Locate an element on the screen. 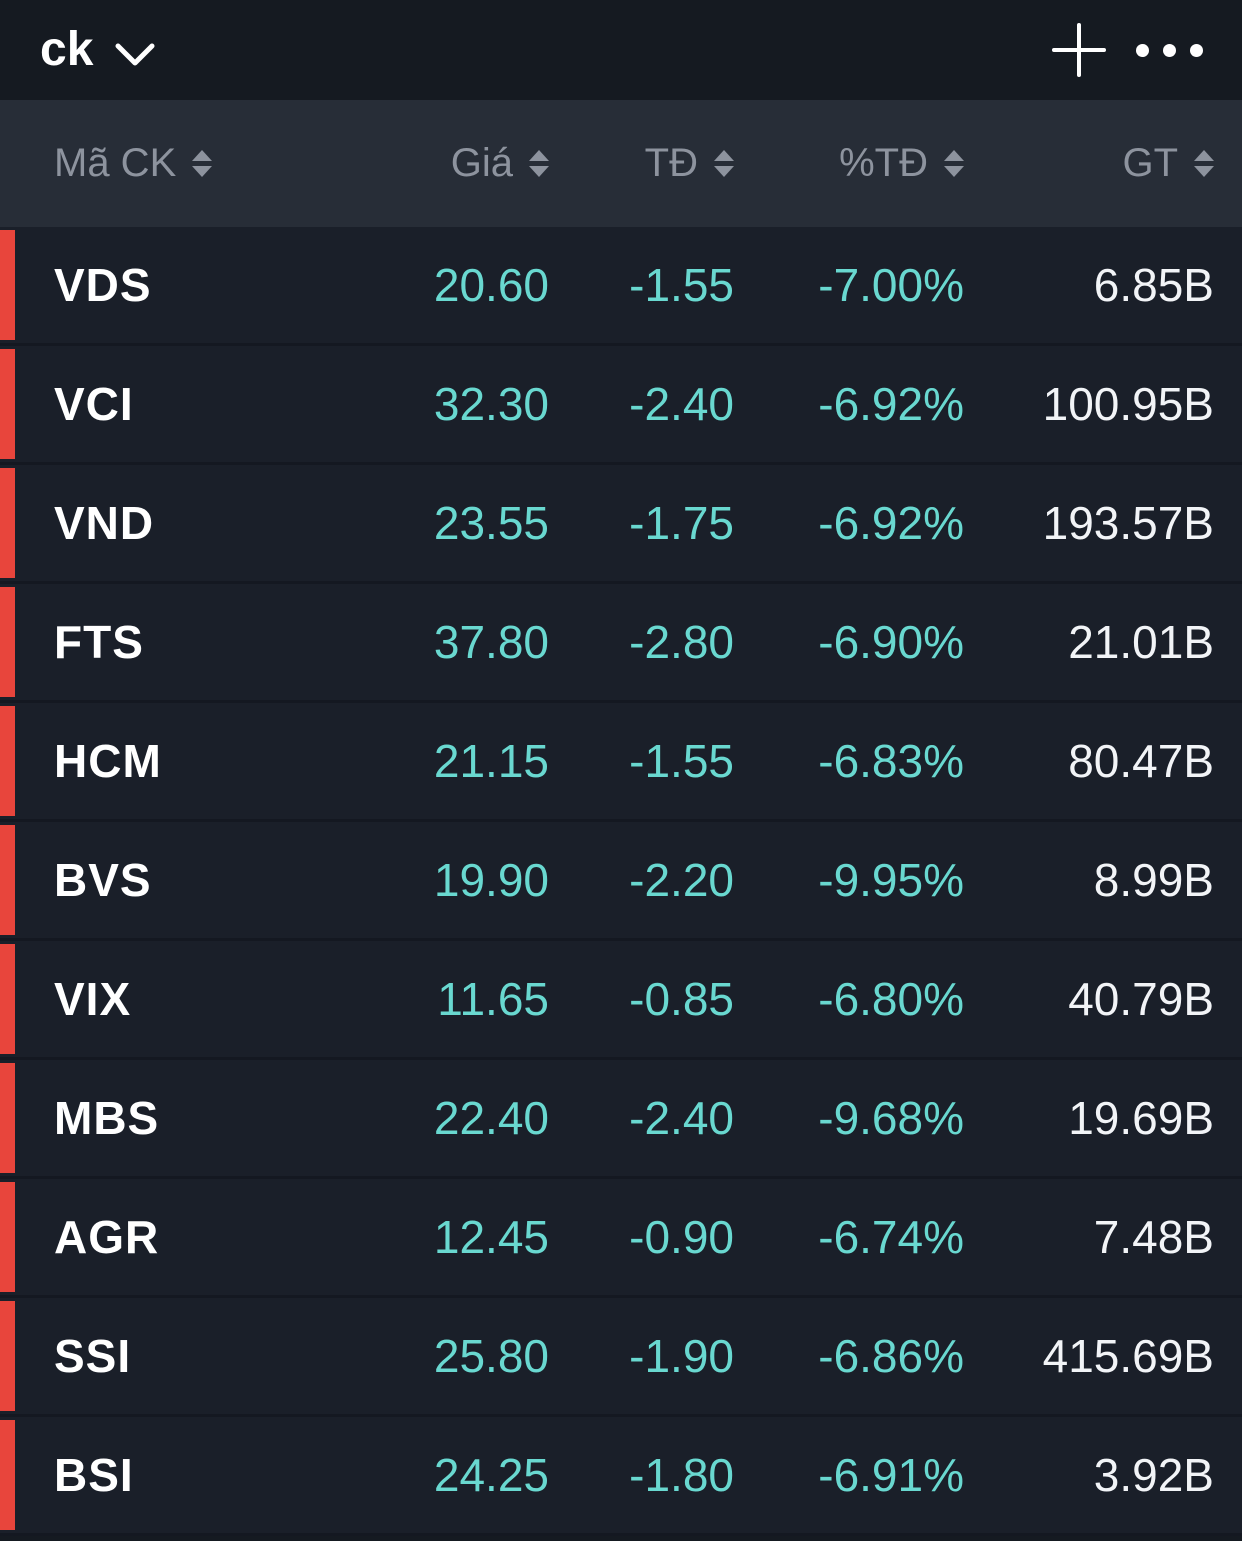 The height and width of the screenshot is (1541, 1242). stock-price: 24.25 is located at coordinates (491, 1475).